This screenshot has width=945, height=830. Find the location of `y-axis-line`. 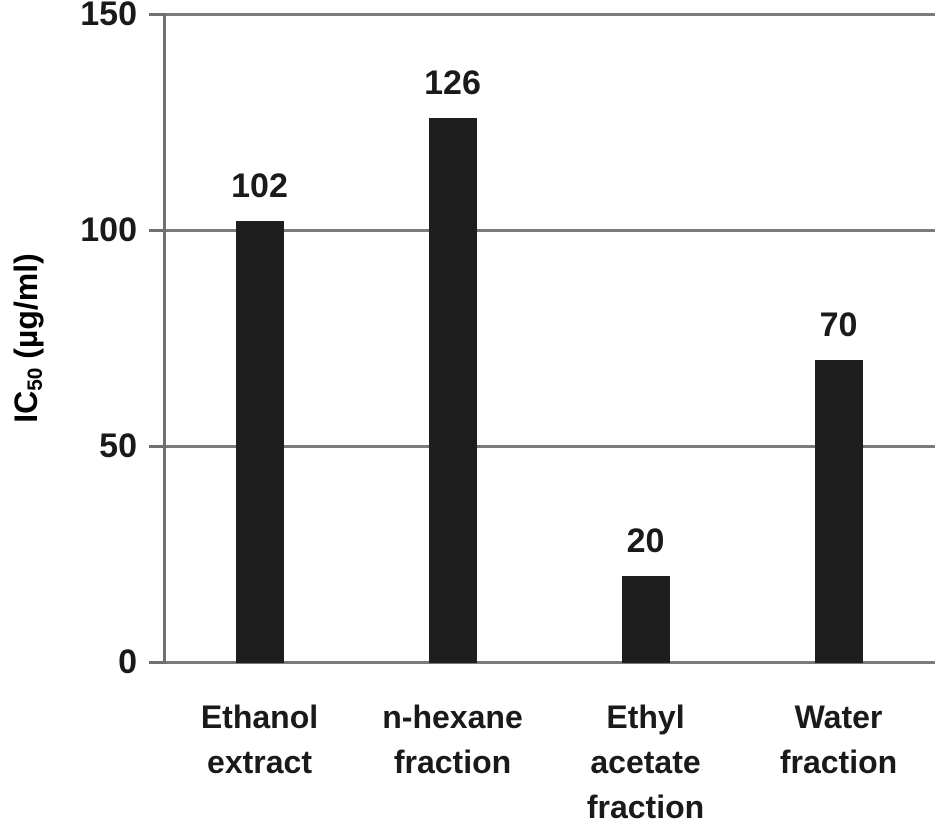

y-axis-line is located at coordinates (164, 338).